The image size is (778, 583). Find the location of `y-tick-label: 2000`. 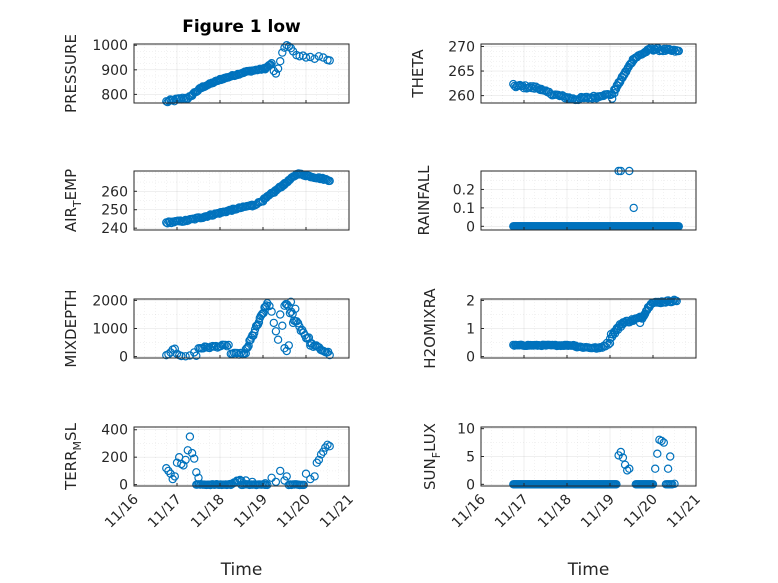

y-tick-label: 2000 is located at coordinates (110, 301).